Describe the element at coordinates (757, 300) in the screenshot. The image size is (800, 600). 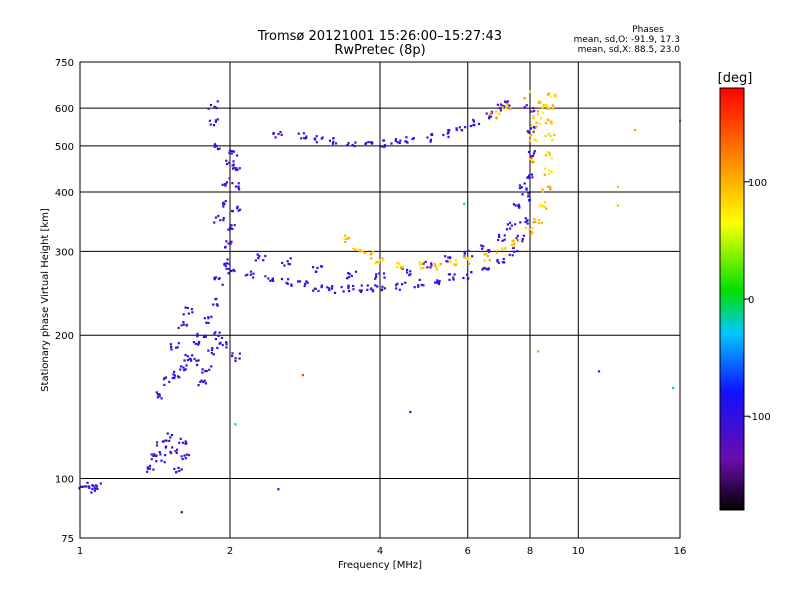
I see `colorbar-ticks: 100 0 -100` at that location.